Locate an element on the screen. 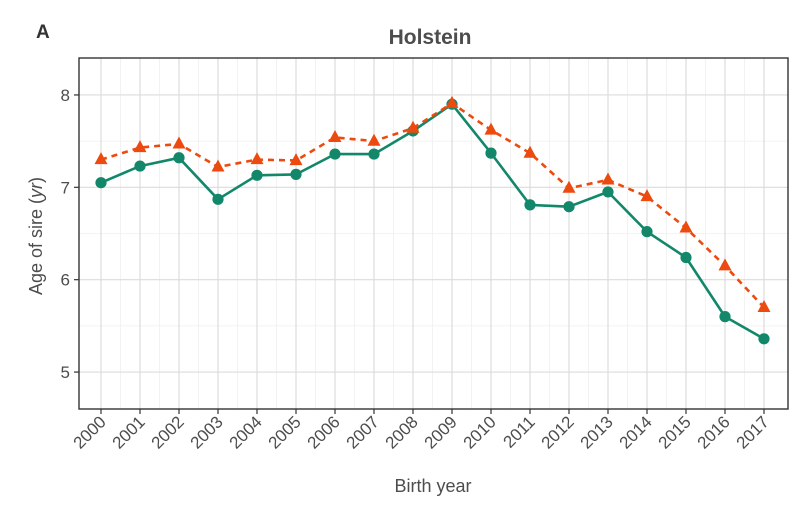 This screenshot has height=507, width=800. x-tick-label: 2011 is located at coordinates (519, 431).